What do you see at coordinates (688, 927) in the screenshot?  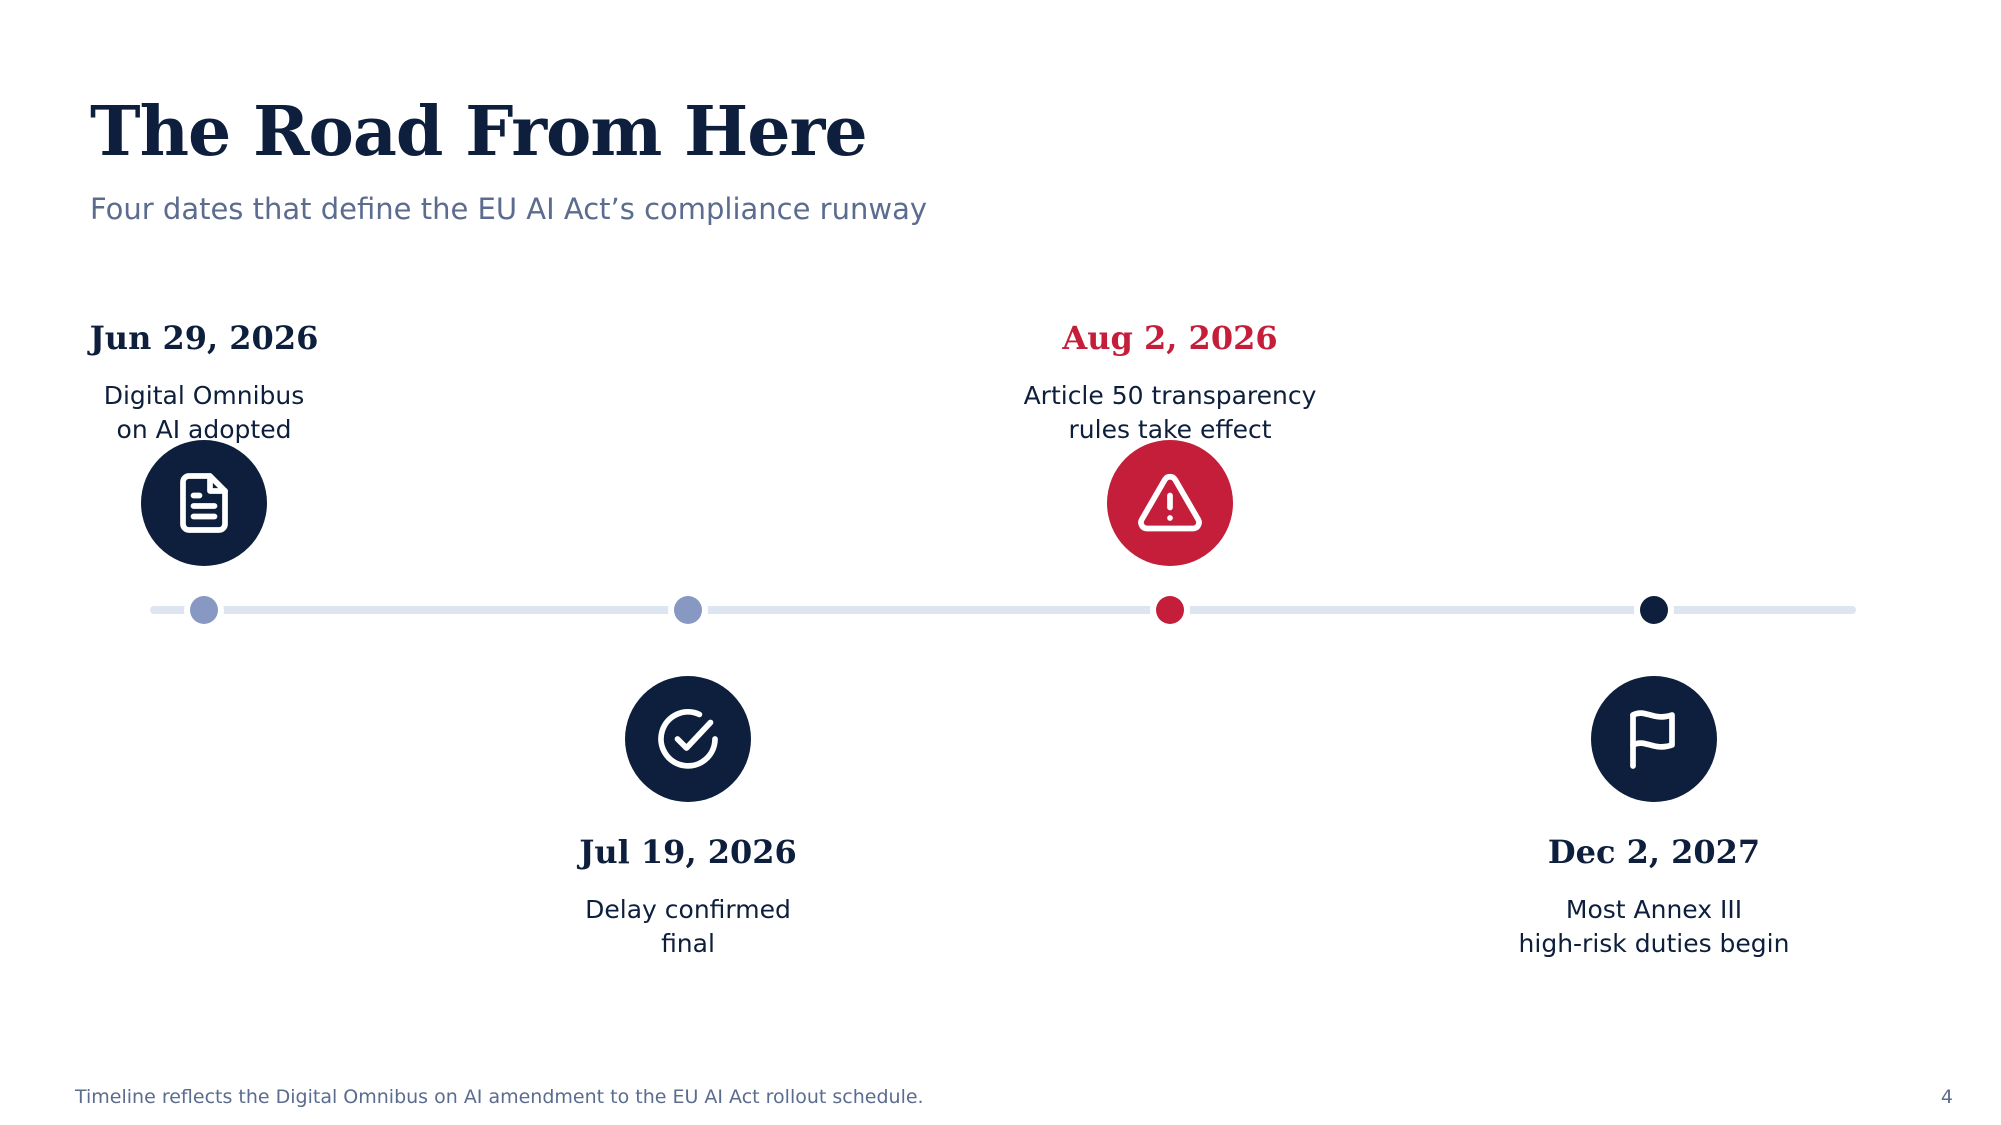 I see `milestone-description: Delay confirmed final` at bounding box center [688, 927].